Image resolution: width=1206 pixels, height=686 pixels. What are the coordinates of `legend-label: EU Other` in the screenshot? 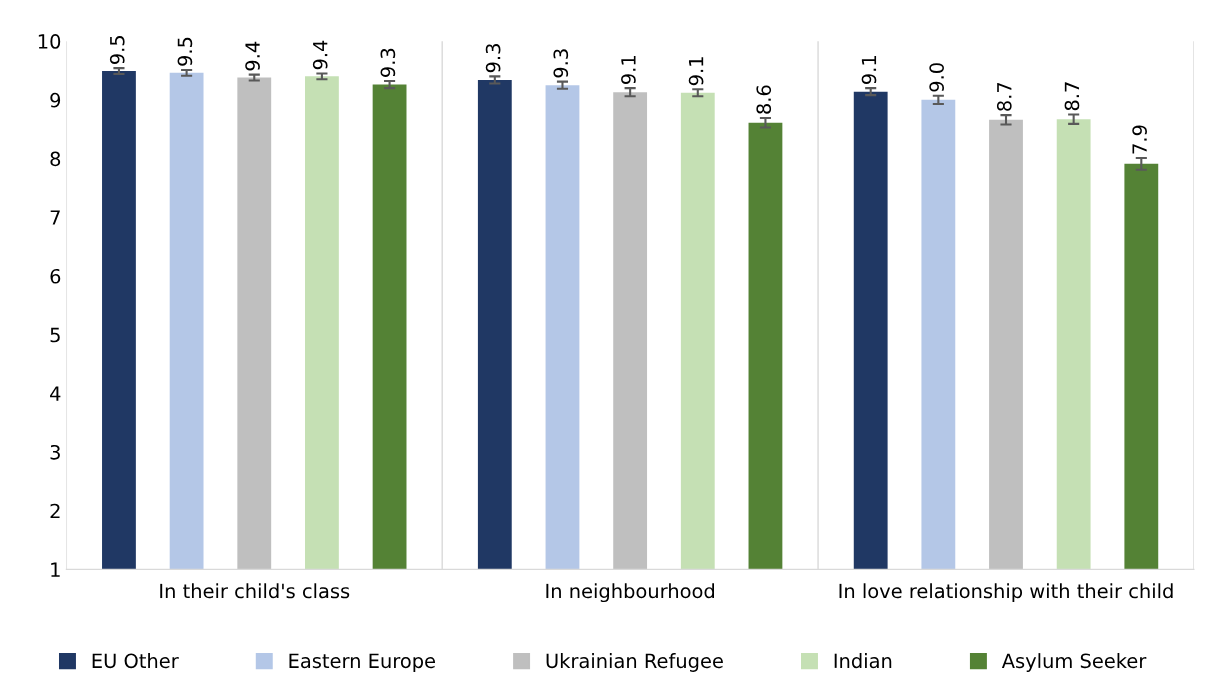 It's located at (135, 661).